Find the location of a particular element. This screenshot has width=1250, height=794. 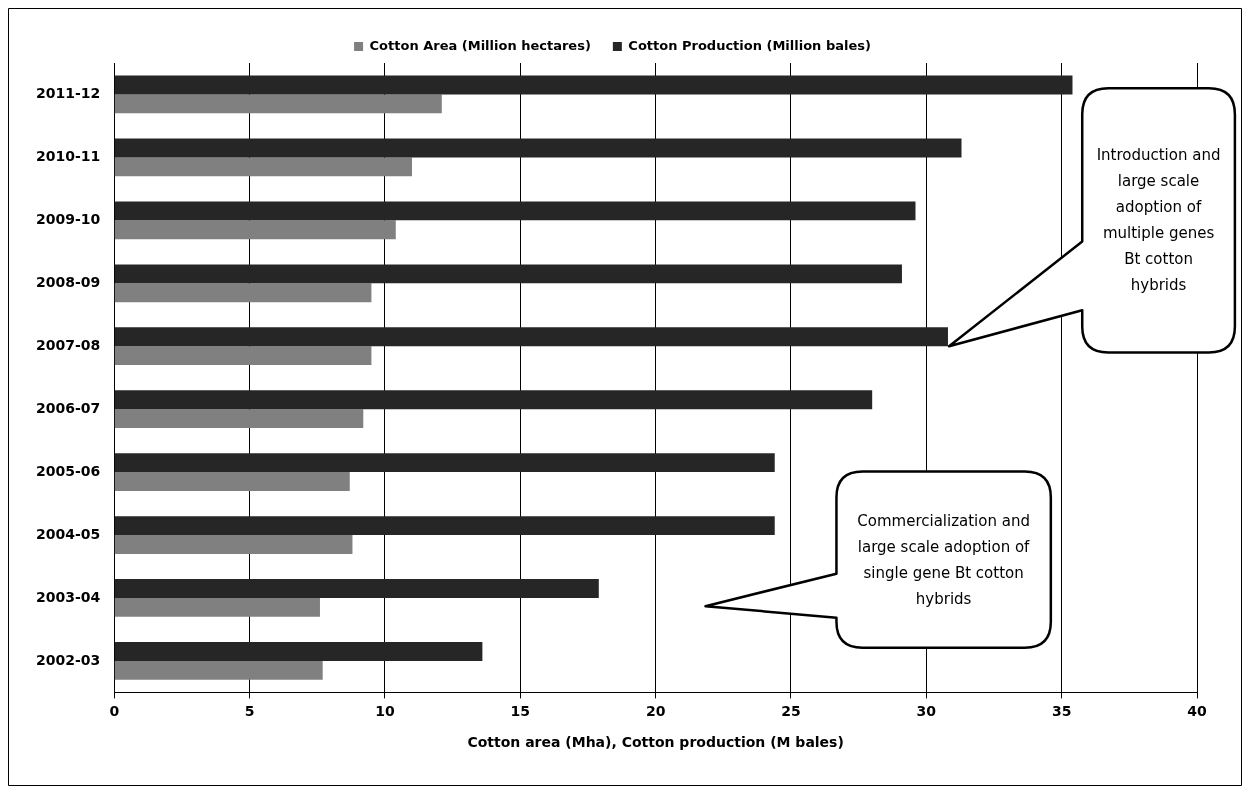

y-tick-label: 2007-08 is located at coordinates (68, 344).